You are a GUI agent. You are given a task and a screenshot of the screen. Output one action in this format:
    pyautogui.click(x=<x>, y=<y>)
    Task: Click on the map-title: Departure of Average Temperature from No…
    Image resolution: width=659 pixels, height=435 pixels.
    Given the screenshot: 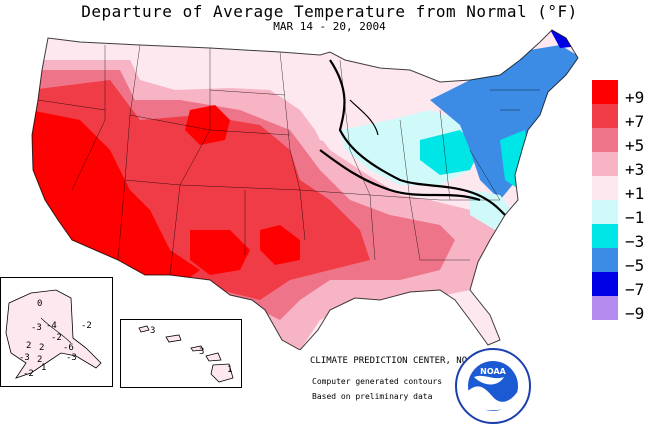 What is the action you would take?
    pyautogui.click(x=329, y=11)
    